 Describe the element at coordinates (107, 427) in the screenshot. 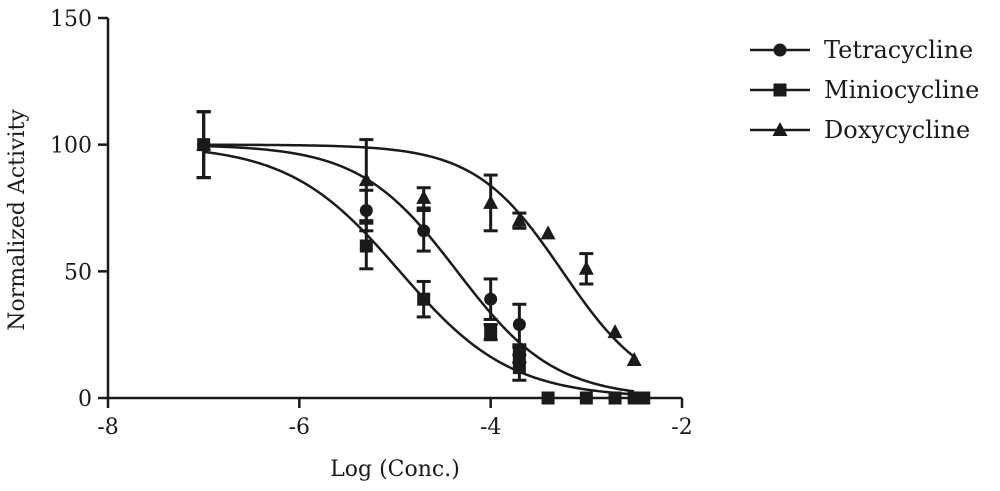

I see `x-tick-label: -8` at that location.